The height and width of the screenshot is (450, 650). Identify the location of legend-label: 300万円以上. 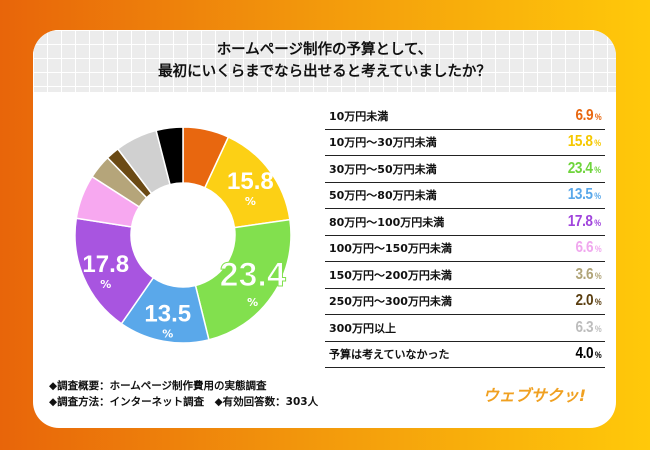
(362, 328).